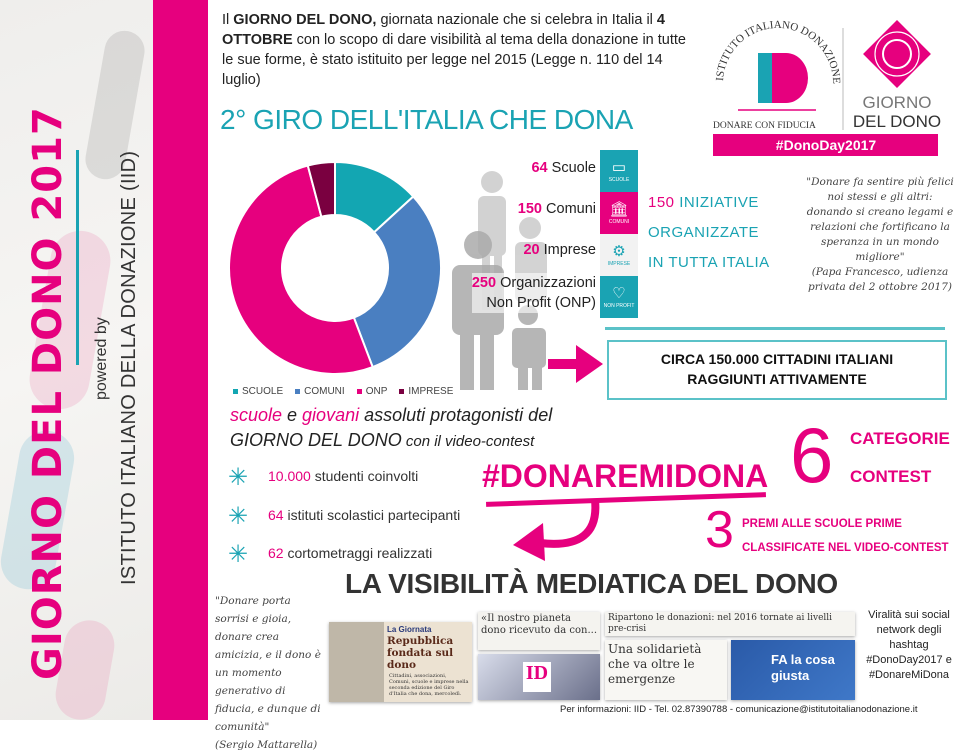 The width and height of the screenshot is (960, 754). I want to click on initiatives-callout: 150 INIZIATIVE ORGANIZZATE IN TUTTA ITALIA, so click(709, 232).